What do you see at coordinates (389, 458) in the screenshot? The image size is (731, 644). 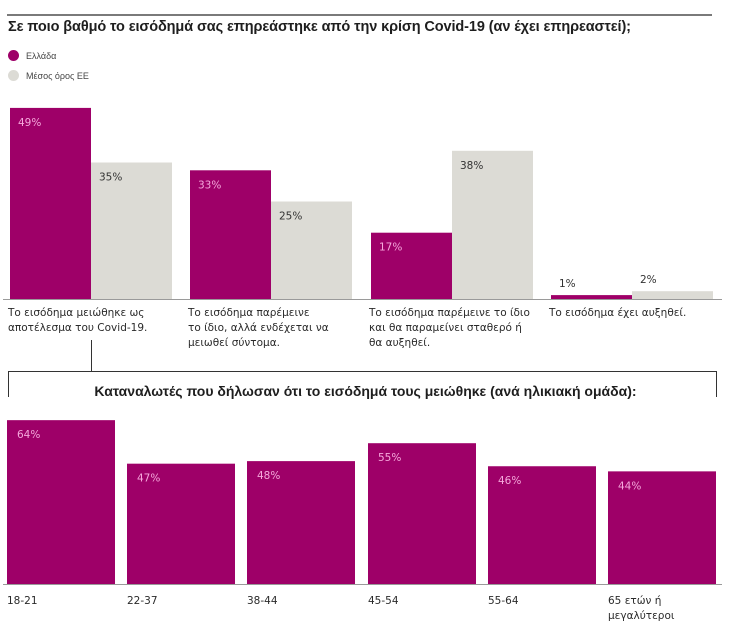 I see `age-data-label-3: 55%` at bounding box center [389, 458].